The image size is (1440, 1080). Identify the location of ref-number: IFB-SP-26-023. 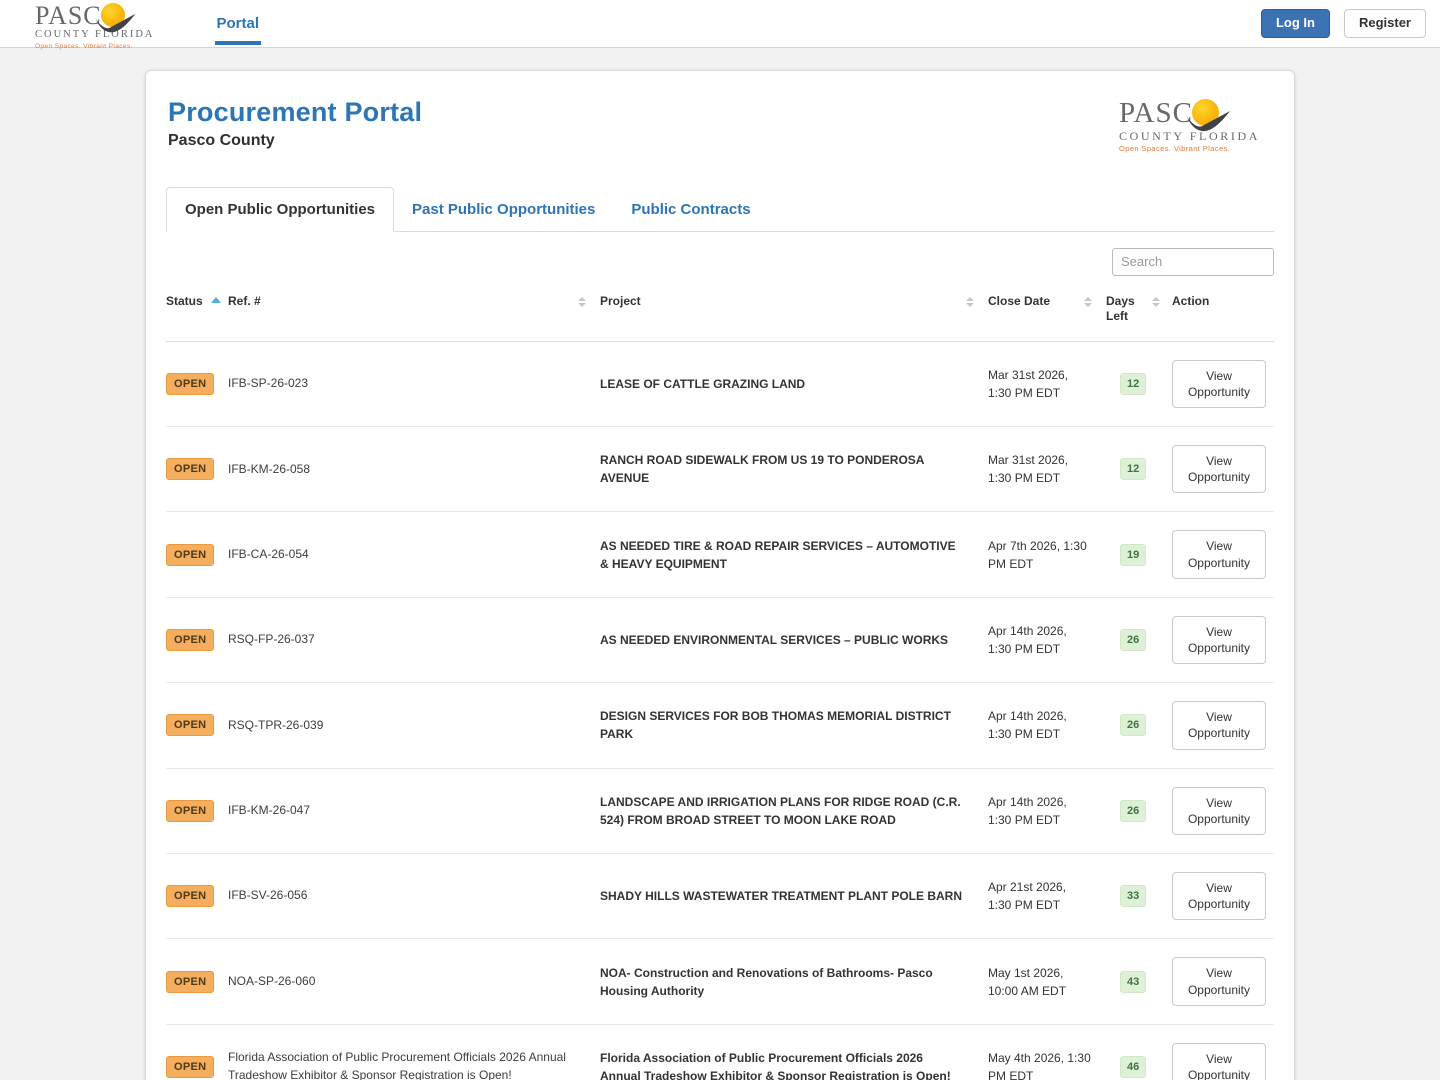
(414, 384).